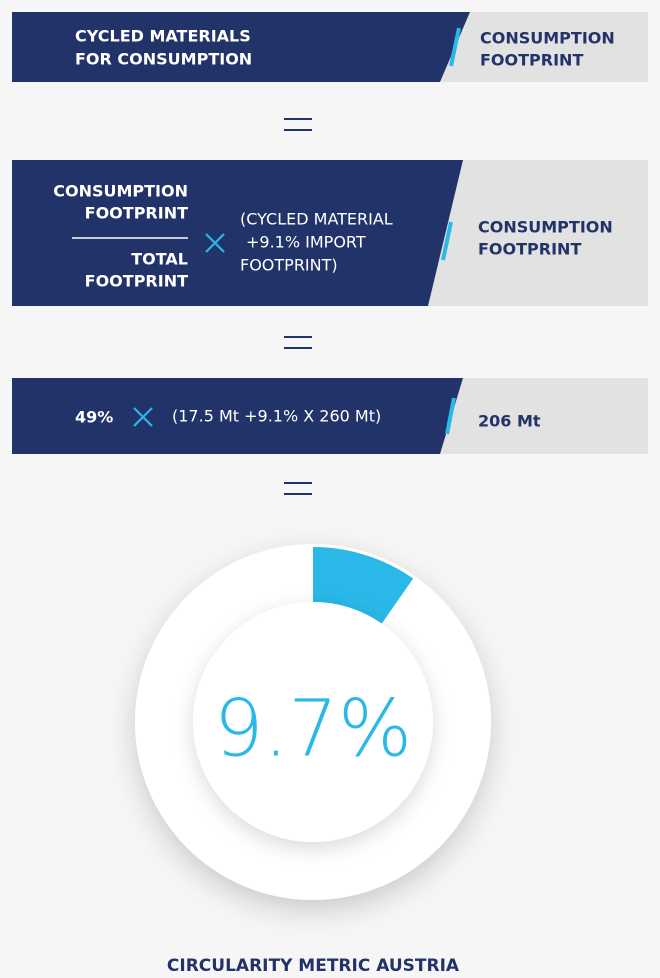  I want to click on donut-label: 9.7%, so click(313, 730).